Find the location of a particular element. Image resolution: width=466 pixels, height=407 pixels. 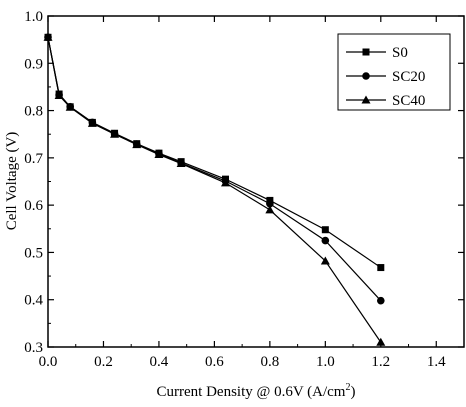

y-axis-label: Cell Voltage (V) is located at coordinates (12, 181).